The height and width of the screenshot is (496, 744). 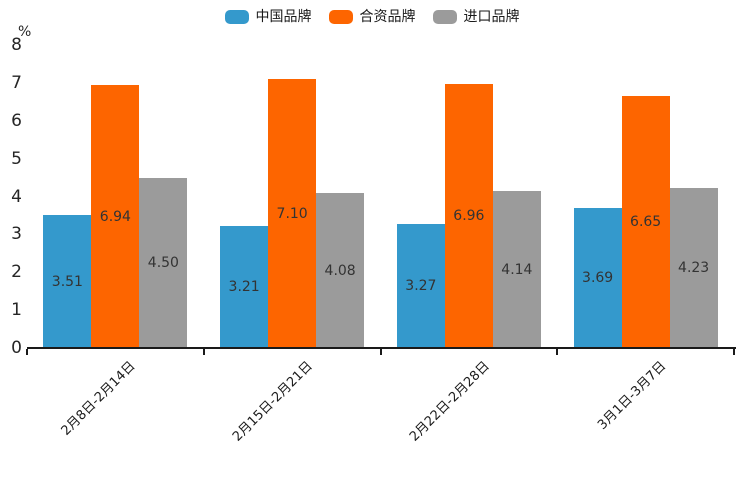 I want to click on bar-value-label: 3.51, so click(x=67, y=281).